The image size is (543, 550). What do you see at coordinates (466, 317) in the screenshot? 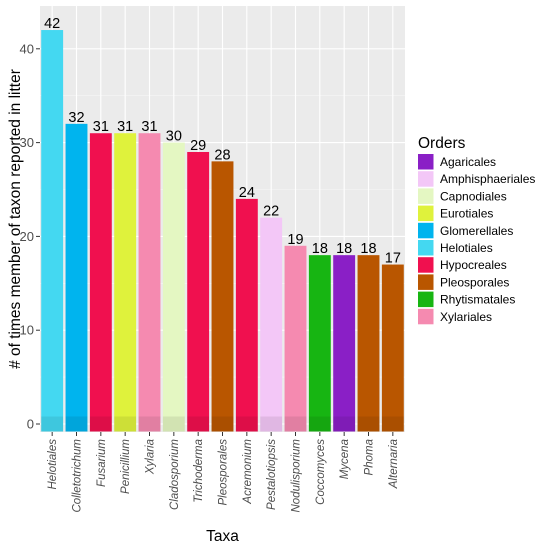
I see `legend-label: Xylariales` at bounding box center [466, 317].